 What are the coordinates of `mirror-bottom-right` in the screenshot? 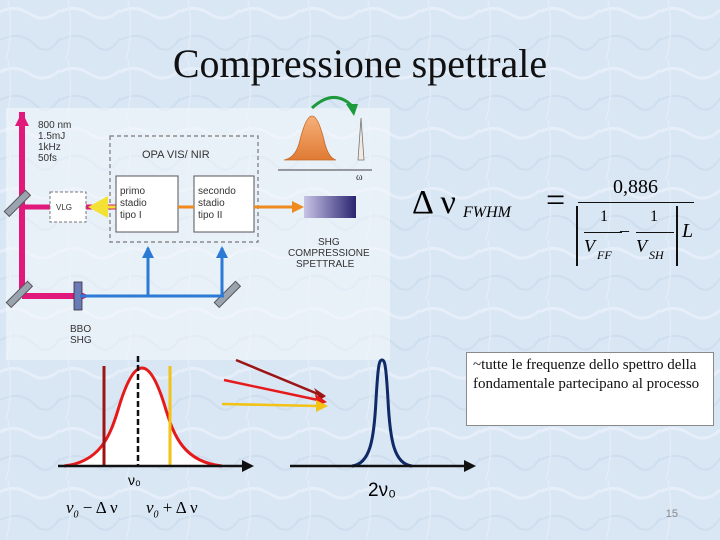 It's located at (227, 294).